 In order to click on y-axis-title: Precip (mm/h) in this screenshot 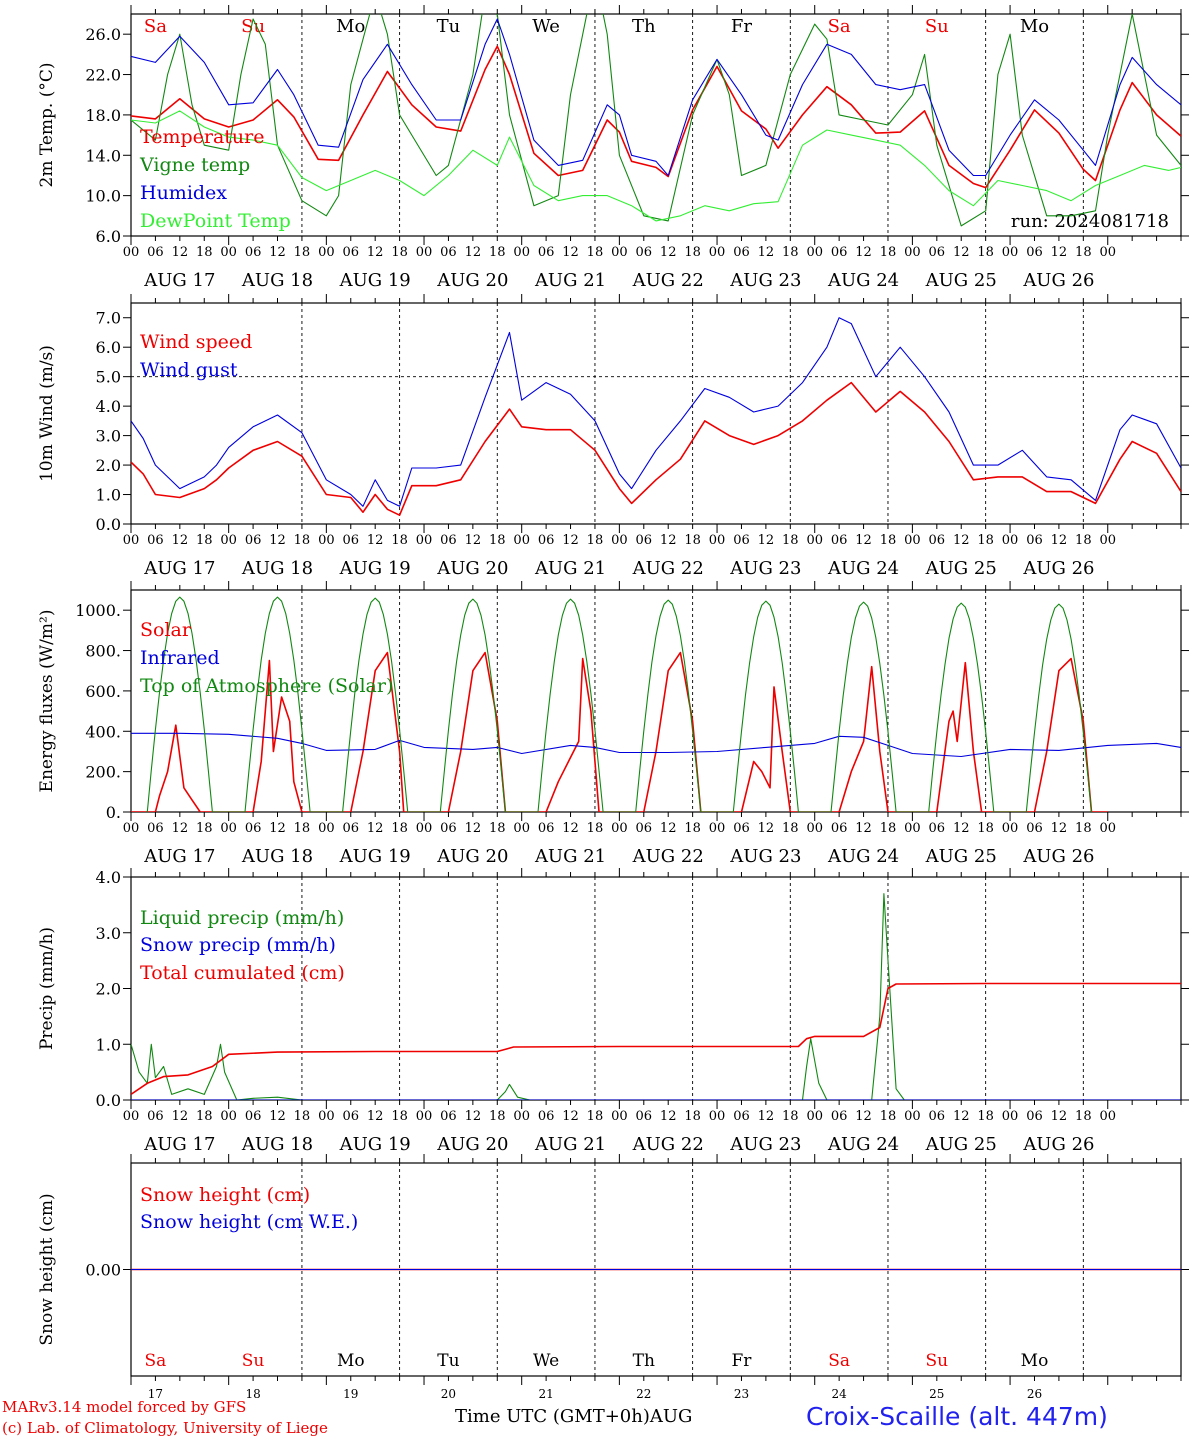, I will do `click(47, 988)`.